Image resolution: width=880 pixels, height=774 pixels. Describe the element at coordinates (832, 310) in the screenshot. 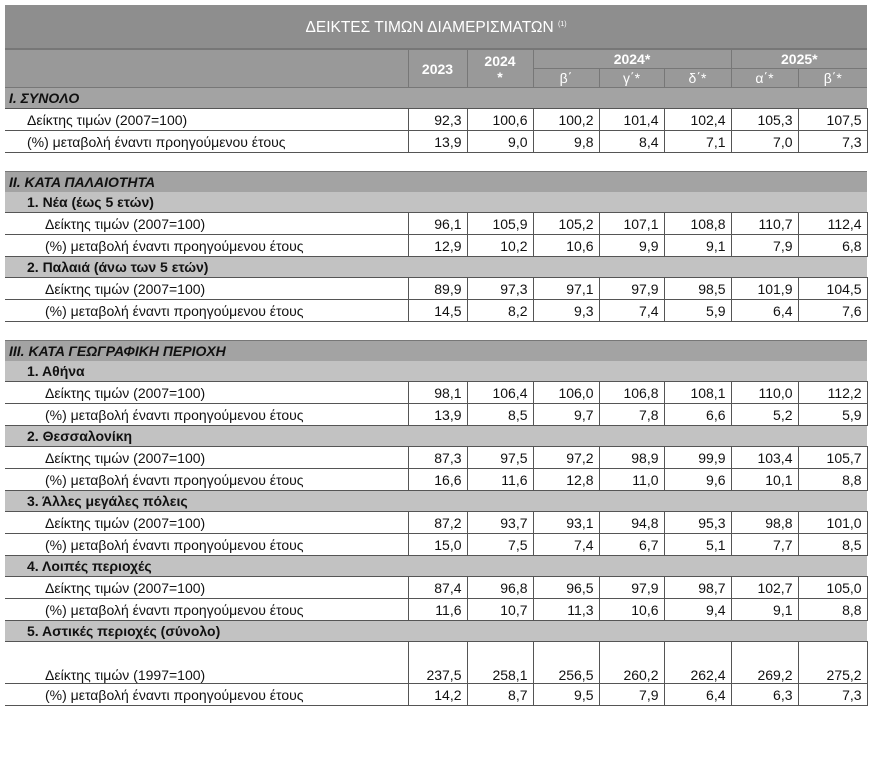

I see `cell-value: 7,6` at that location.